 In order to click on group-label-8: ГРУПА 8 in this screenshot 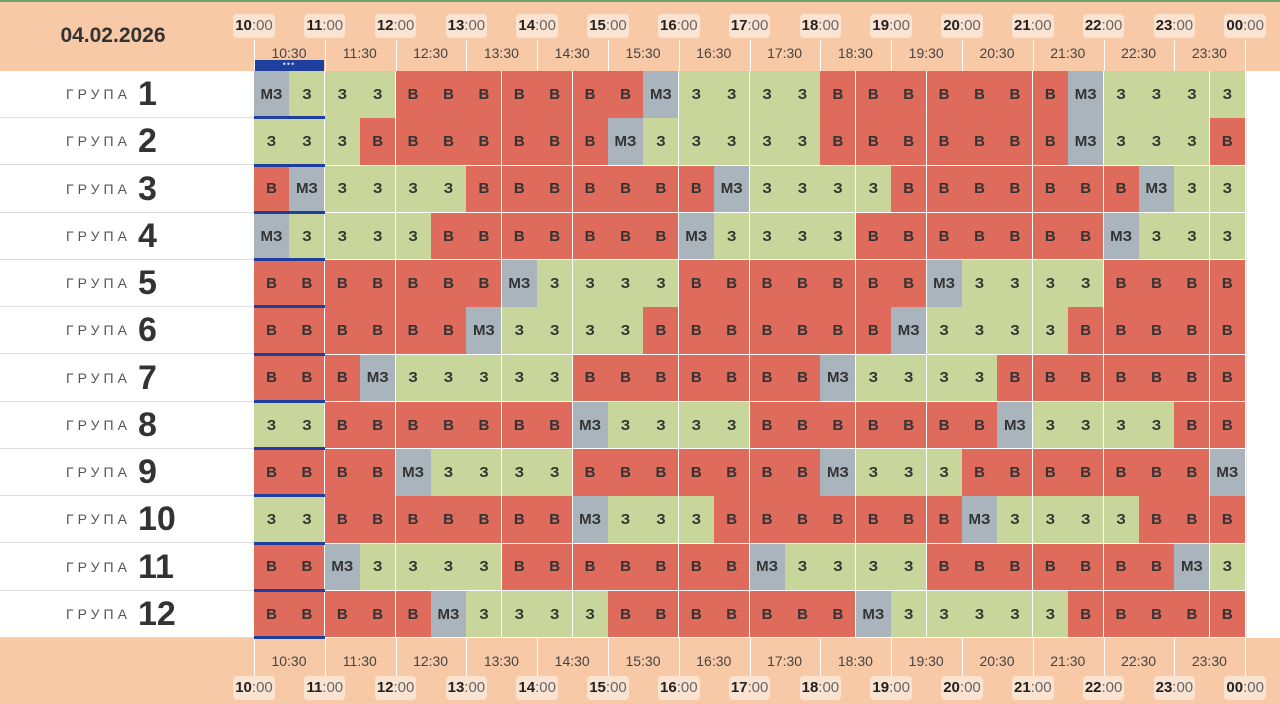, I will do `click(127, 425)`.